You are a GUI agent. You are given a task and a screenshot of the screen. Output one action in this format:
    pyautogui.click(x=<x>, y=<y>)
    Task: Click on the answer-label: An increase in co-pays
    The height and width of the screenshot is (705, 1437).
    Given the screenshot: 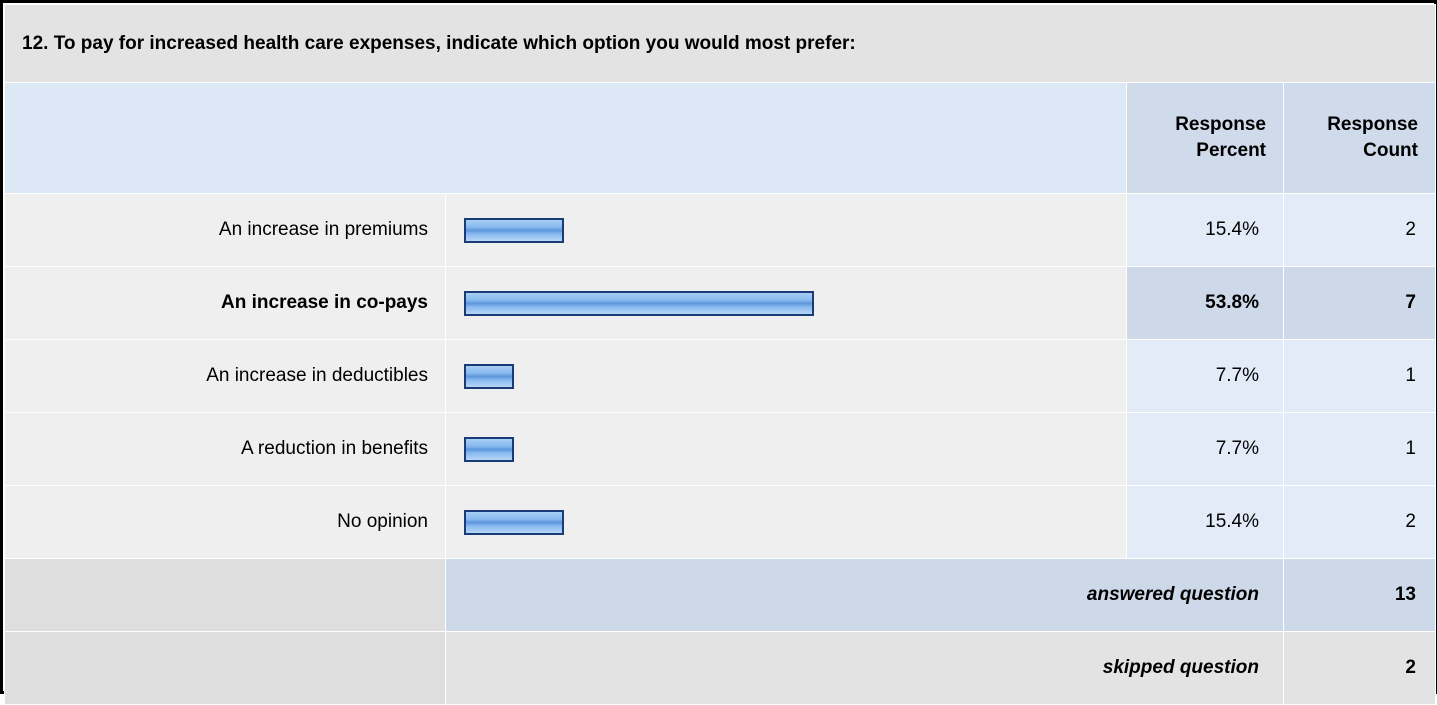 What is the action you would take?
    pyautogui.click(x=225, y=303)
    